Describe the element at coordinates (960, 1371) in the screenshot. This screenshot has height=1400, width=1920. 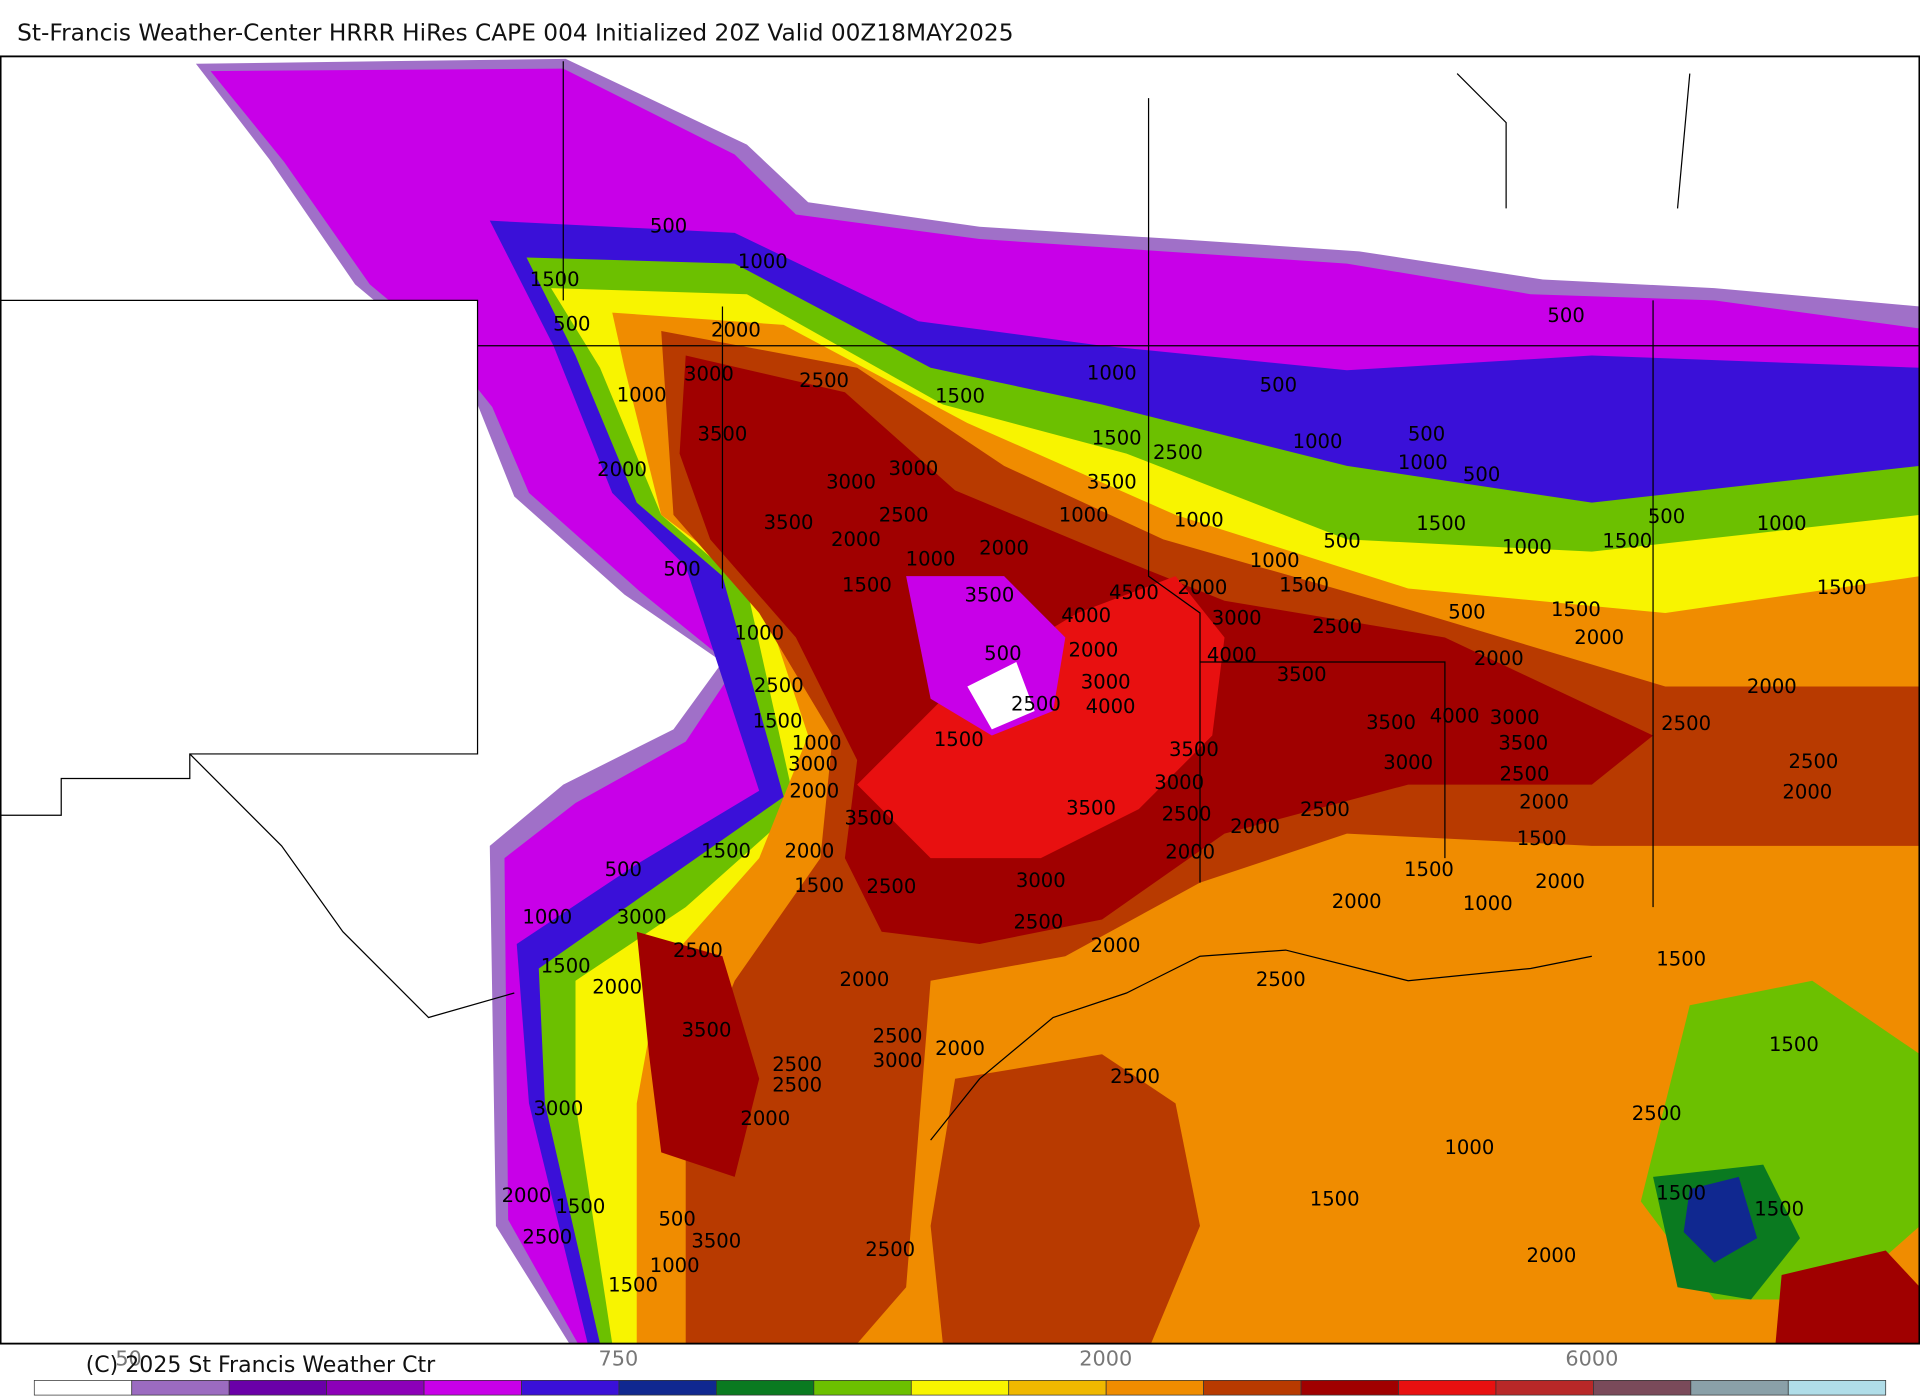
I see `colorbar: 50 750 2000 6000` at that location.